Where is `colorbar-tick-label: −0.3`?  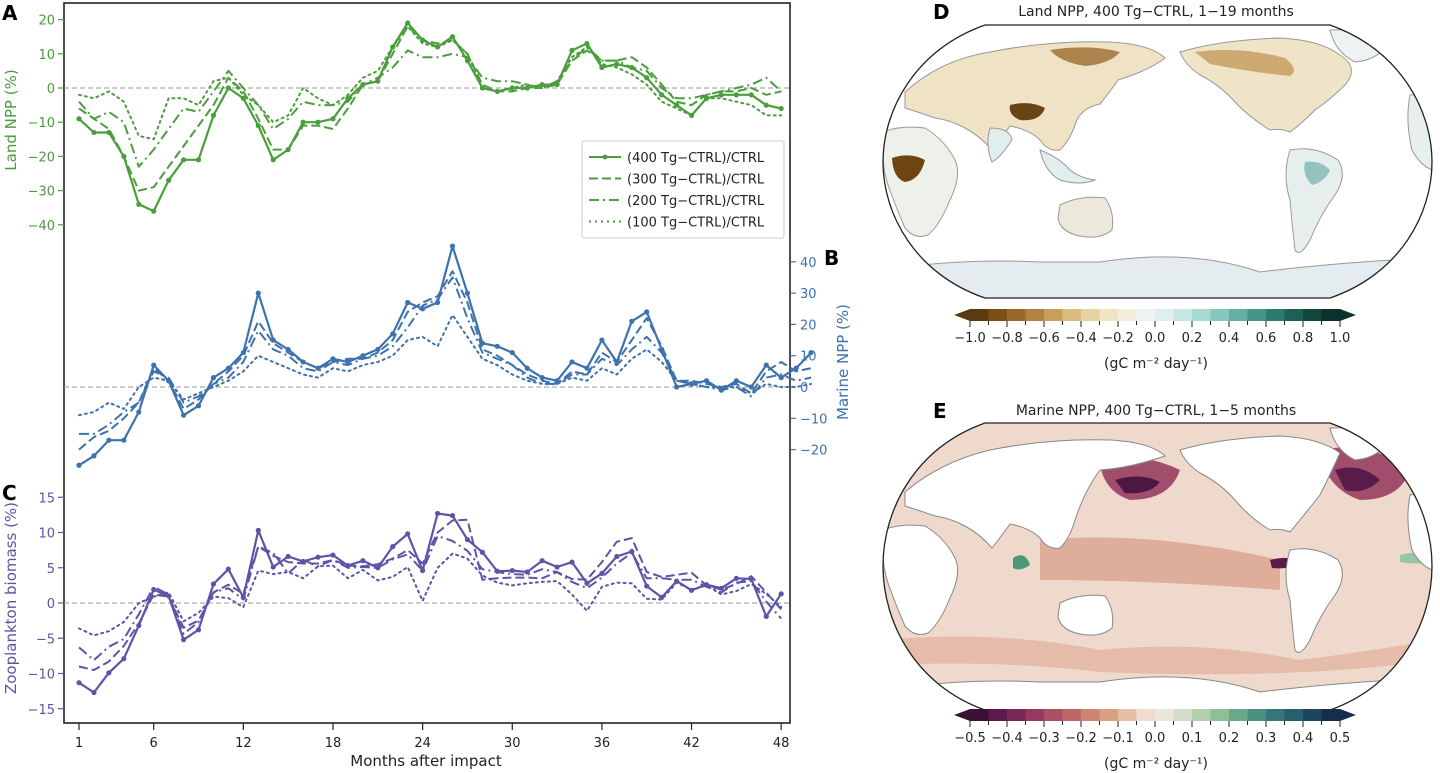 colorbar-tick-label: −0.3 is located at coordinates (1044, 738).